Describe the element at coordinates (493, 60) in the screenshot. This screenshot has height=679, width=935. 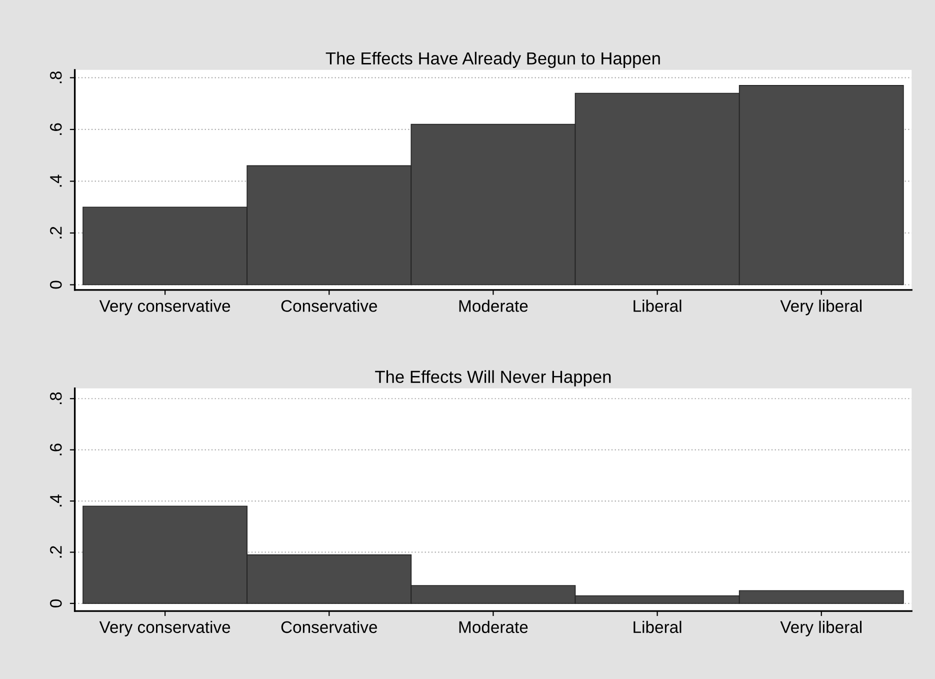
I see `chart-title: The Effects Have Already Begun to Happen` at that location.